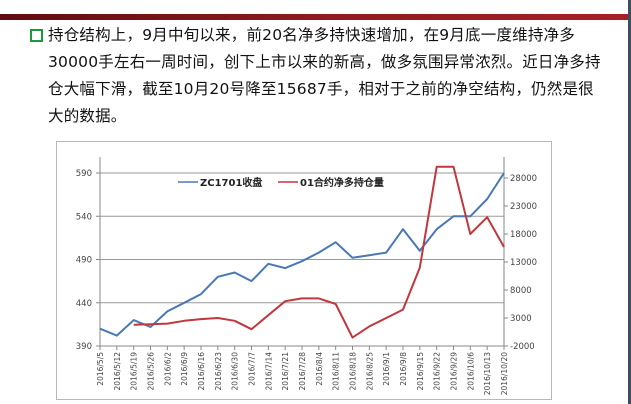  What do you see at coordinates (314, 17) in the screenshot?
I see `title-divider-bar` at bounding box center [314, 17].